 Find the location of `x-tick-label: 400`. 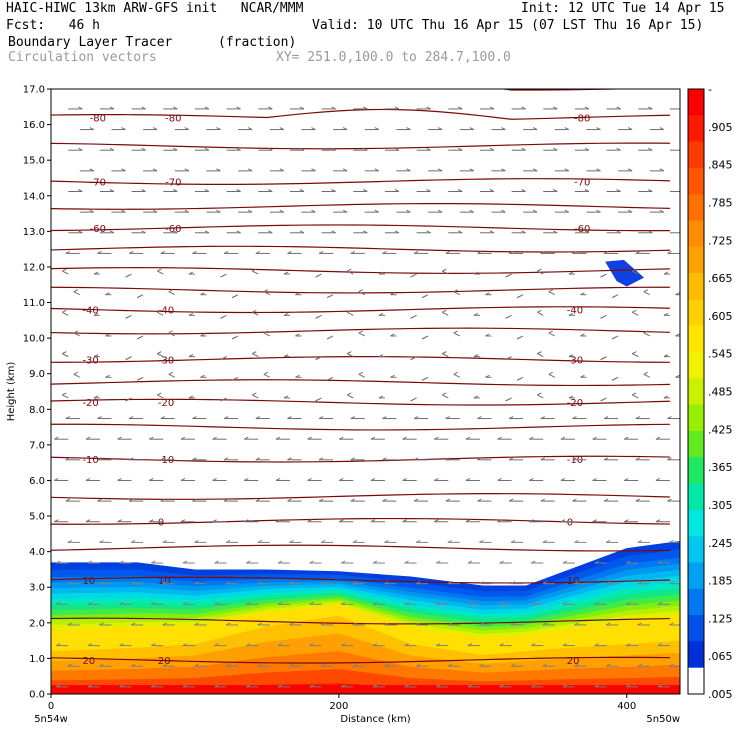

x-tick-label: 400 is located at coordinates (626, 706).